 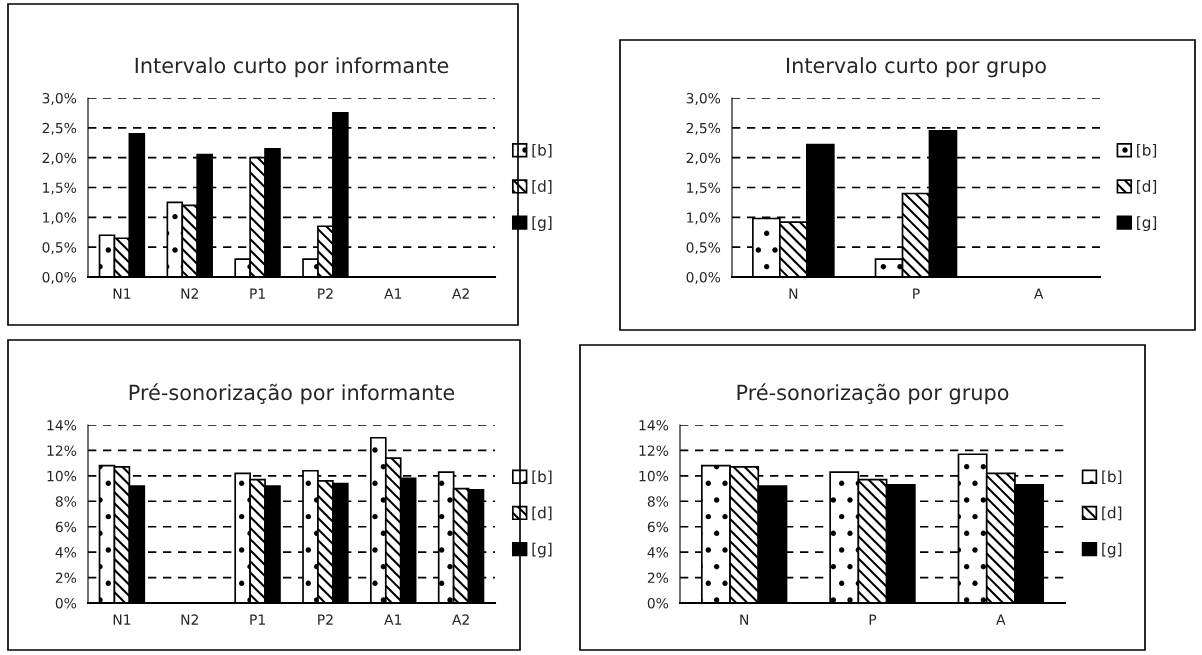 I want to click on chart-title: Pré-sonorização por informante, so click(x=292, y=394).